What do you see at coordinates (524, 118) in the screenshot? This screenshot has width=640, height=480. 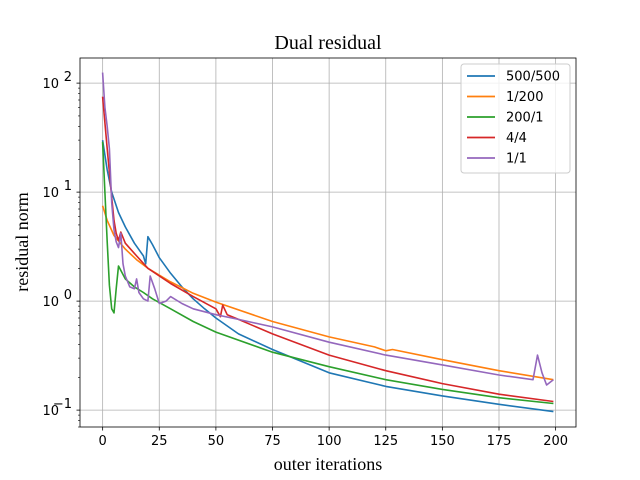 I see `legend-label: 200/1` at bounding box center [524, 118].